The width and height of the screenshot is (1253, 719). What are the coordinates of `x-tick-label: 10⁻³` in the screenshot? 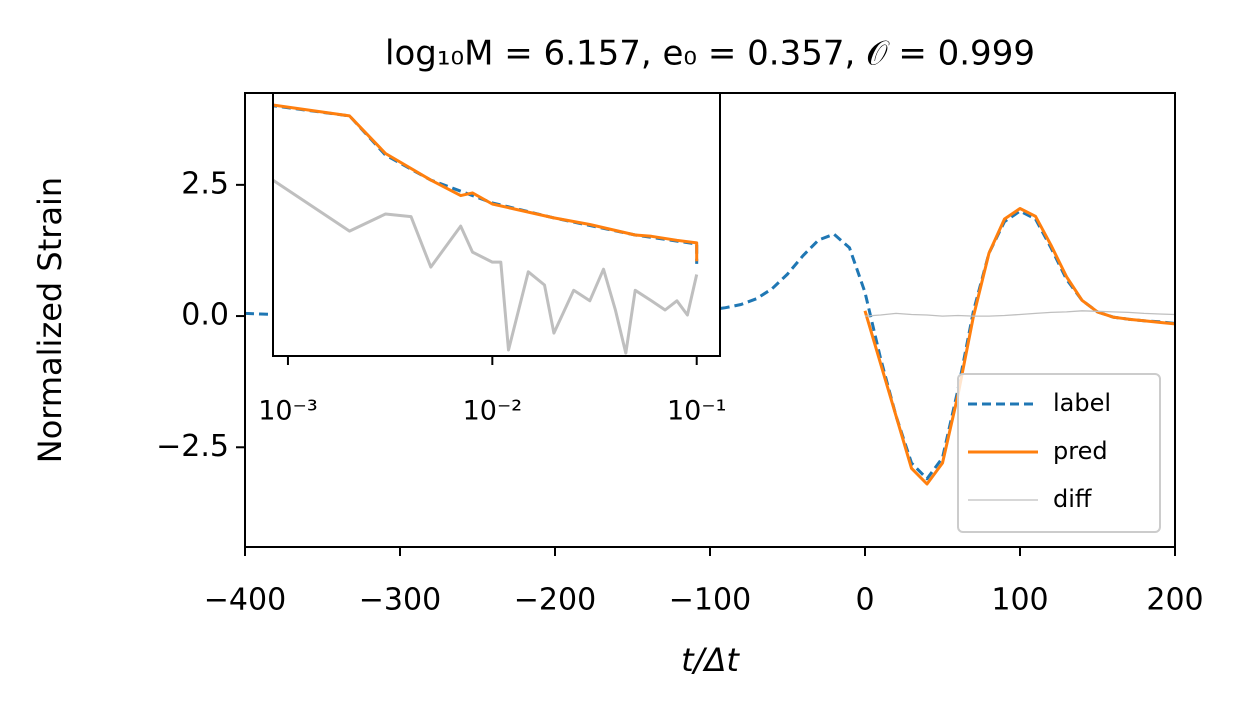 It's located at (287, 411).